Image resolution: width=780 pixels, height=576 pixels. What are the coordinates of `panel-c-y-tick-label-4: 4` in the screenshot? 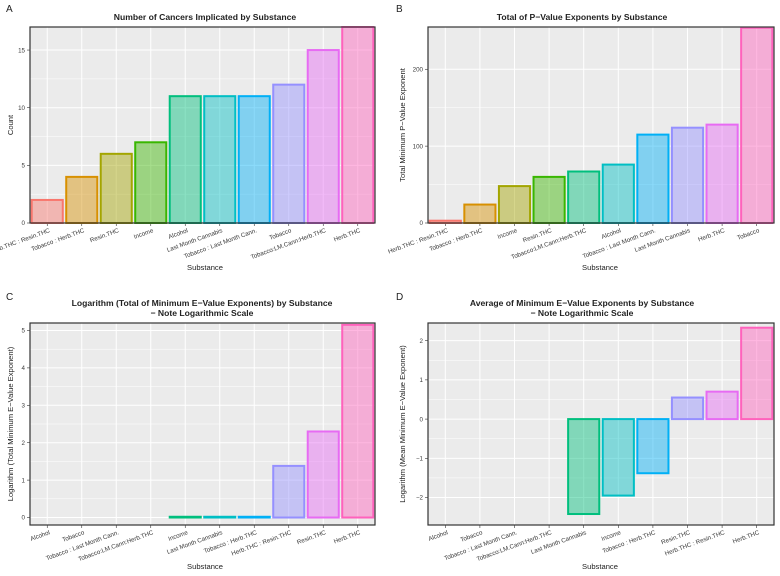 It's located at (24, 368).